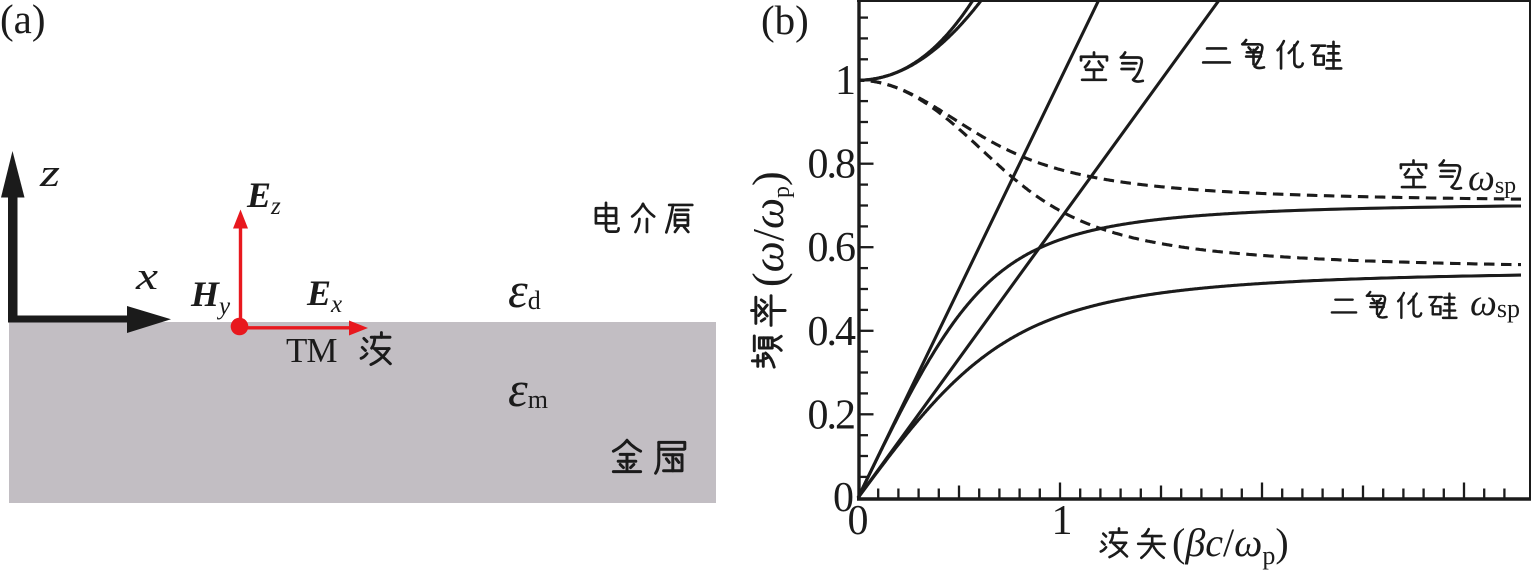  Describe the element at coordinates (147, 276) in the screenshot. I see `svg-text: x` at that location.